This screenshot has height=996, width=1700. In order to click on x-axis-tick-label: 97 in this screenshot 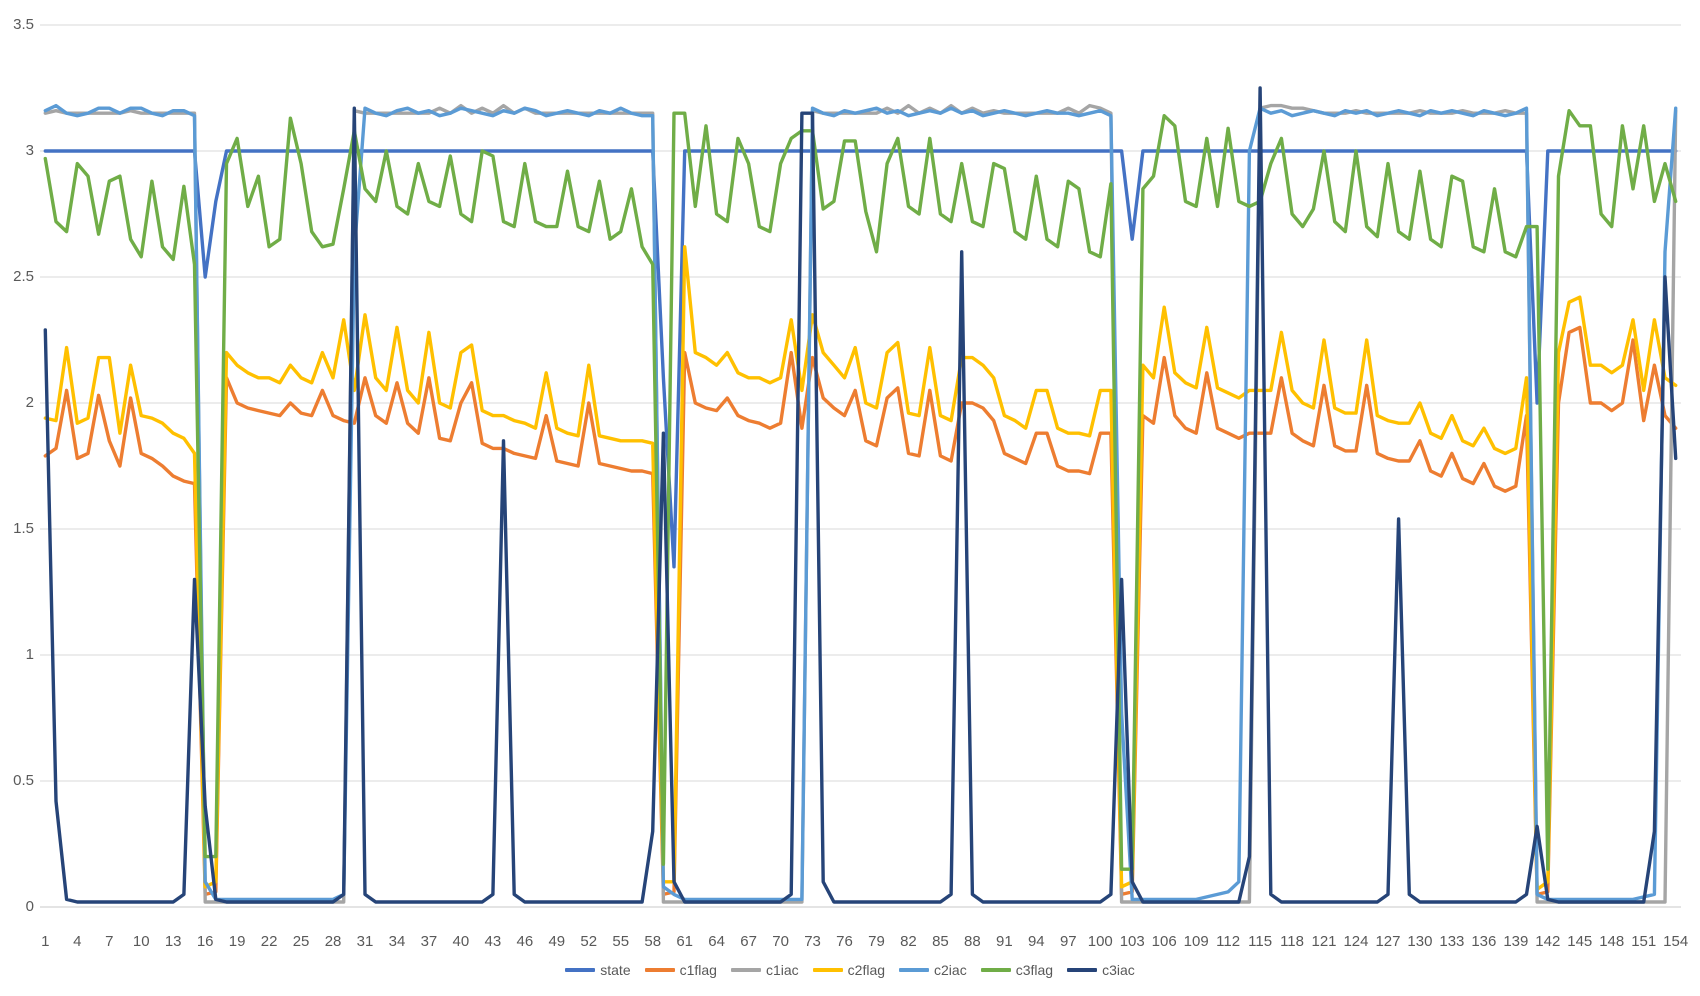, I will do `click(1068, 941)`.